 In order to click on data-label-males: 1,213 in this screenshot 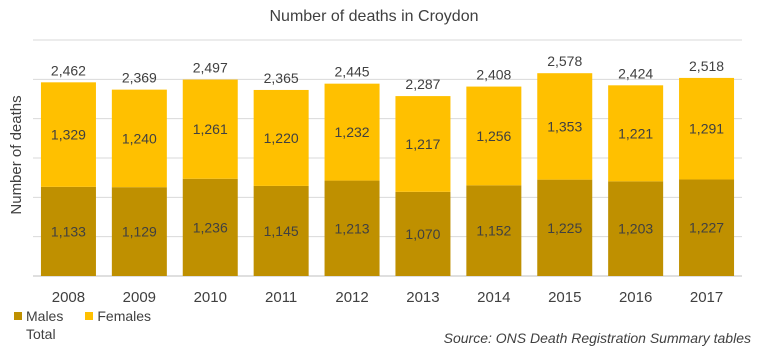, I will do `click(352, 228)`.